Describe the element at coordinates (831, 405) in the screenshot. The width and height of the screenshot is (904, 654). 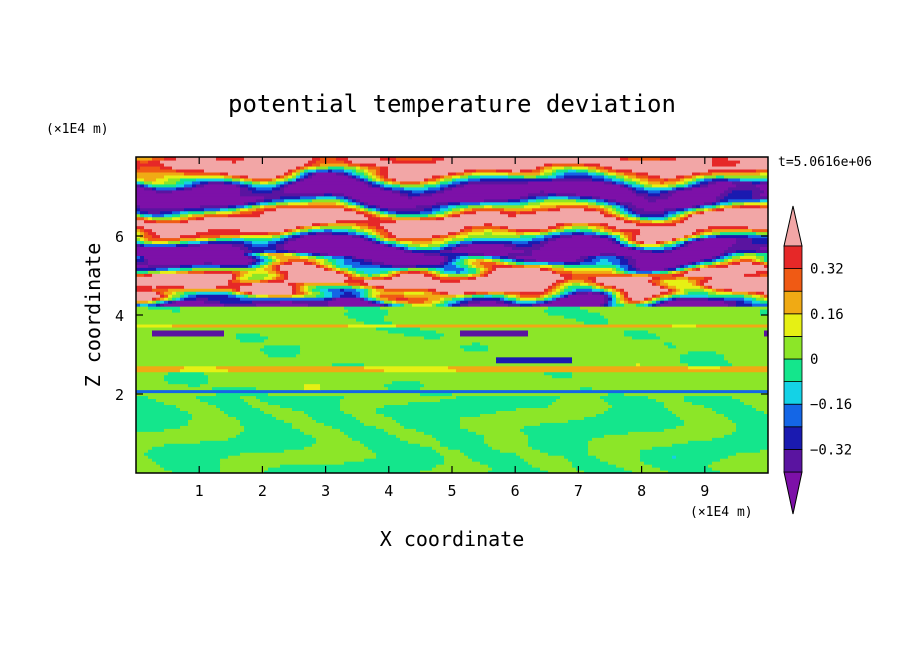
I see `colorbar-label: −0.16` at that location.